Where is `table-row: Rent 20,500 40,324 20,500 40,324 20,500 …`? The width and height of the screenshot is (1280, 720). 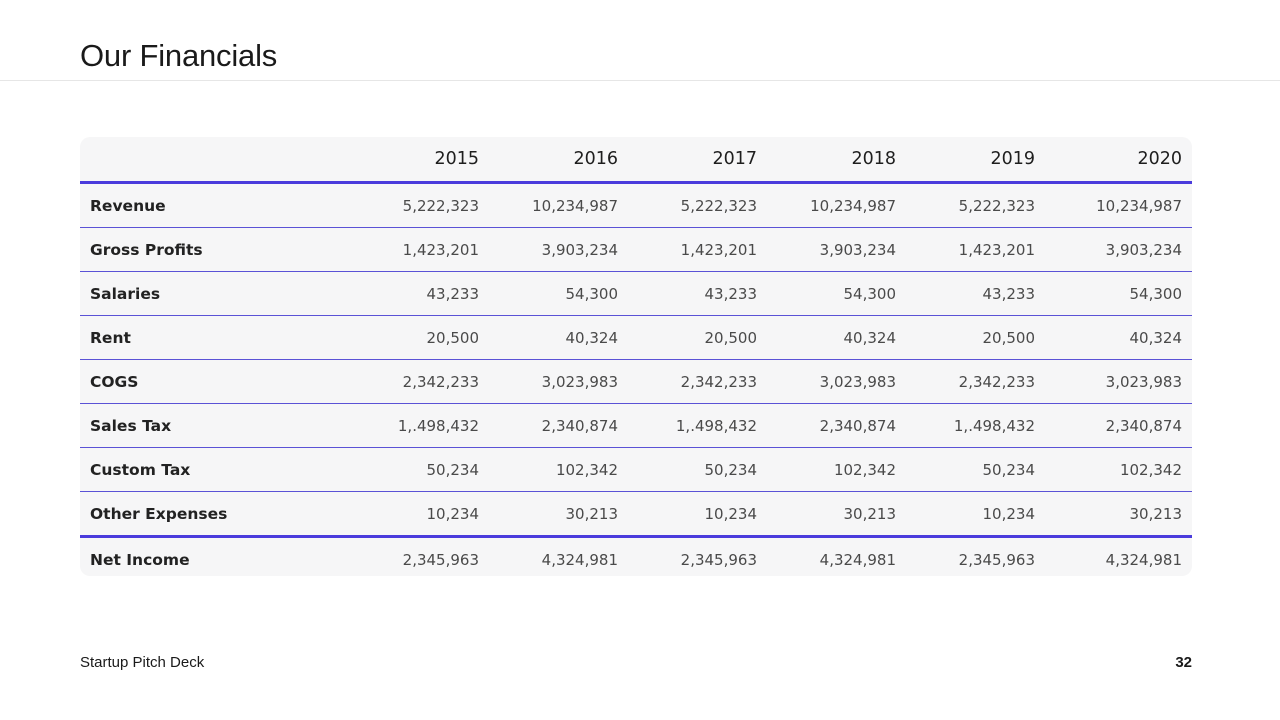
table-row: Rent 20,500 40,324 20,500 40,324 20,500 … is located at coordinates (636, 337).